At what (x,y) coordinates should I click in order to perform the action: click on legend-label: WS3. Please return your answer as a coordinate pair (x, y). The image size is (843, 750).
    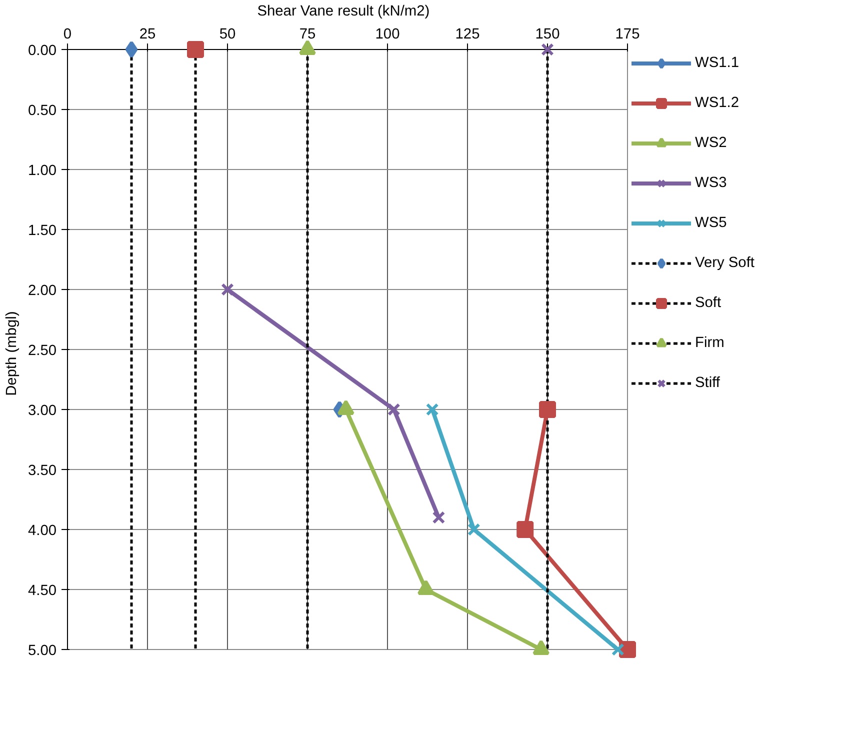
    Looking at the image, I should click on (711, 183).